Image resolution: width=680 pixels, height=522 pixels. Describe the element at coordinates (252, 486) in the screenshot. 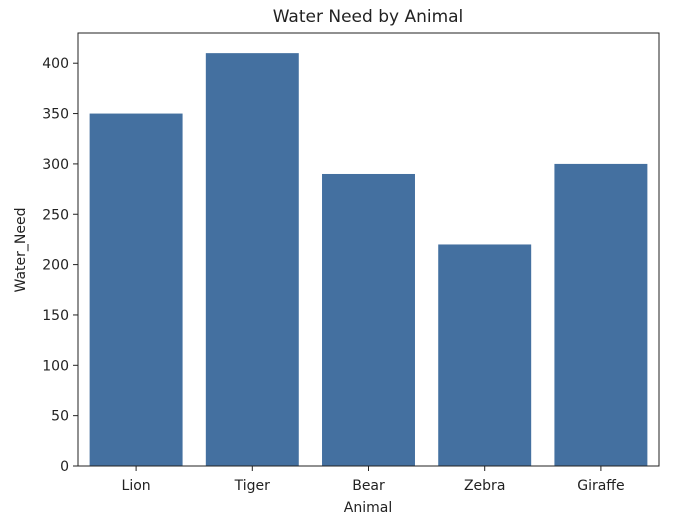

I see `x-tick-label: Tiger` at that location.